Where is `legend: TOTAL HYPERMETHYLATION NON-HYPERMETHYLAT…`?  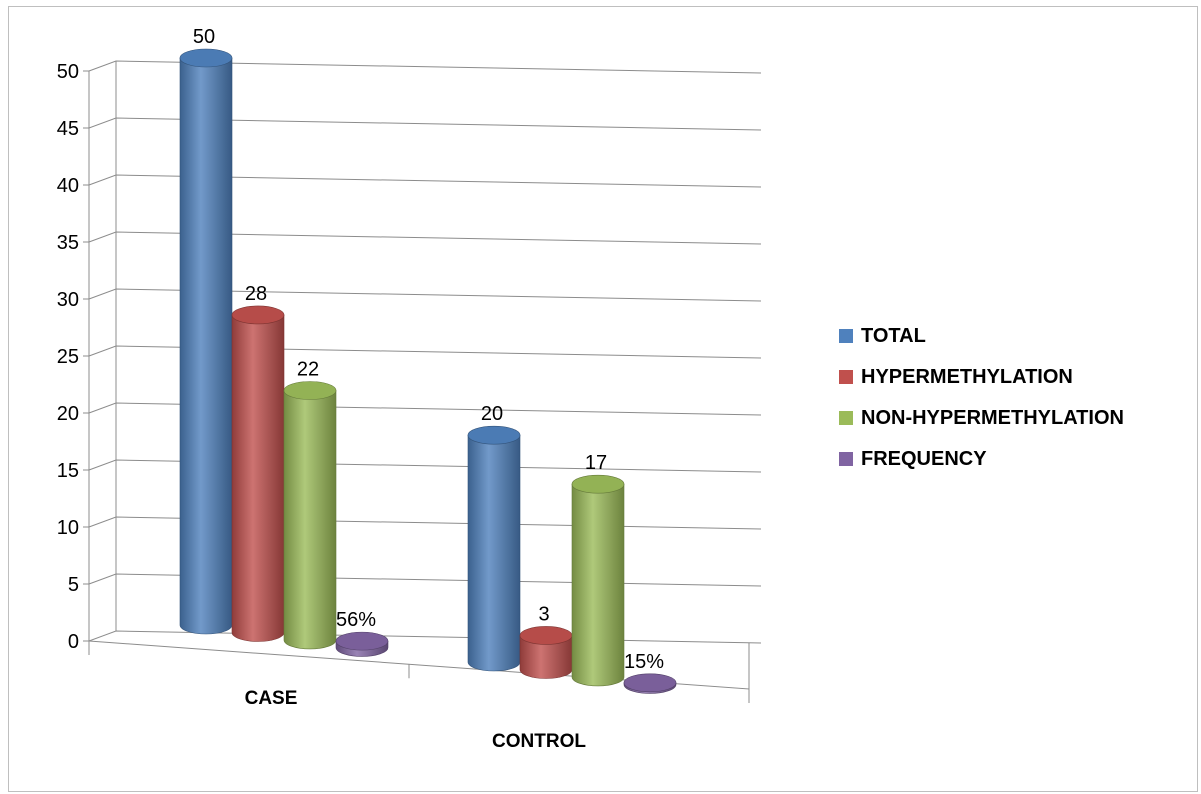 legend: TOTAL HYPERMETHYLATION NON-HYPERMETHYLAT… is located at coordinates (981, 405).